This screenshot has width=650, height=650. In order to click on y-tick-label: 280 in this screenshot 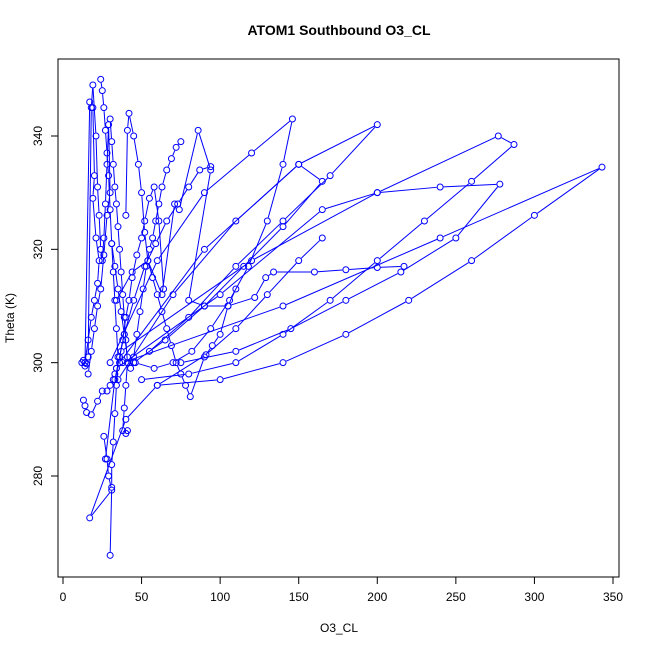, I will do `click(38, 476)`.